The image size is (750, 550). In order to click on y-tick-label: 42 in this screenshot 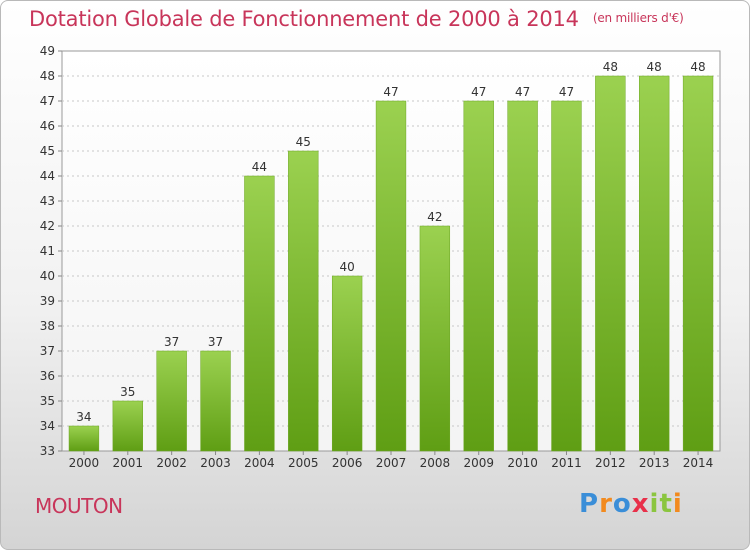, I will do `click(47, 226)`.